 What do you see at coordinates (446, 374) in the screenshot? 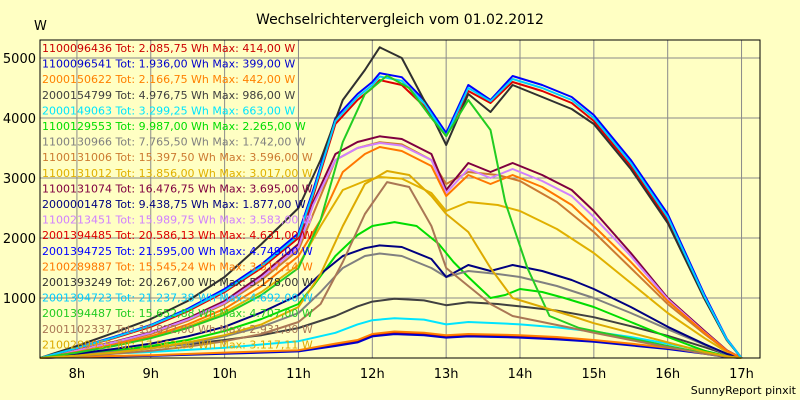
I see `x-tick-label: 13h` at bounding box center [446, 374].